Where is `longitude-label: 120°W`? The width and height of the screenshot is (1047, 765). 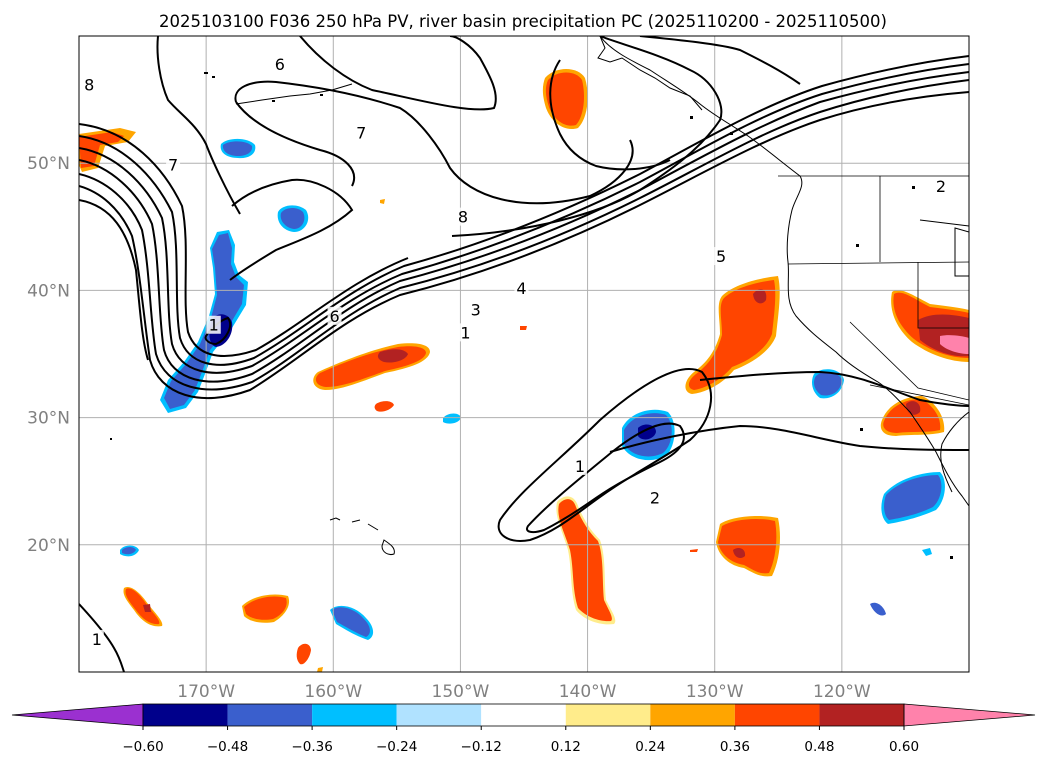
longitude-label: 120°W is located at coordinates (842, 692).